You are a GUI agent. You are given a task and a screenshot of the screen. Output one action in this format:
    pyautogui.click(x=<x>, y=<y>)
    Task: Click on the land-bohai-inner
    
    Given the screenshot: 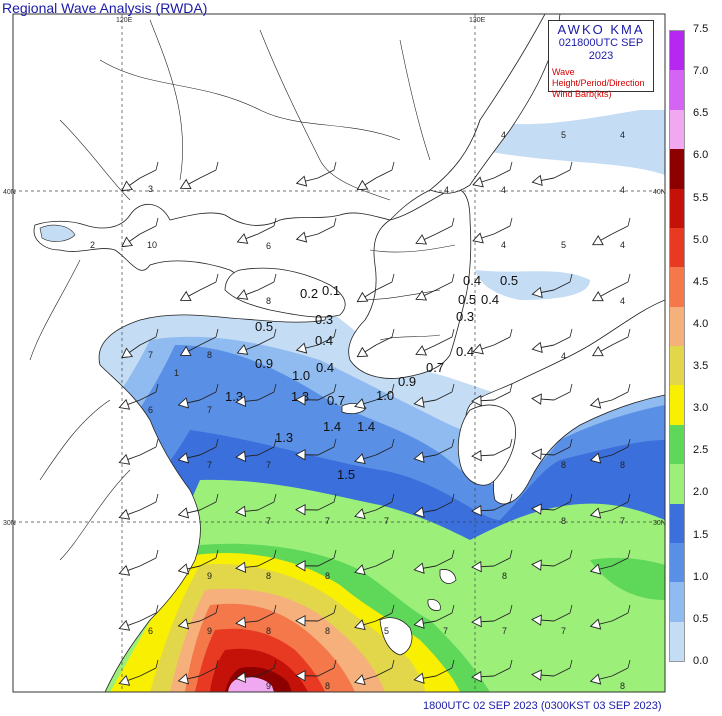 What is the action you would take?
    pyautogui.click(x=57, y=233)
    